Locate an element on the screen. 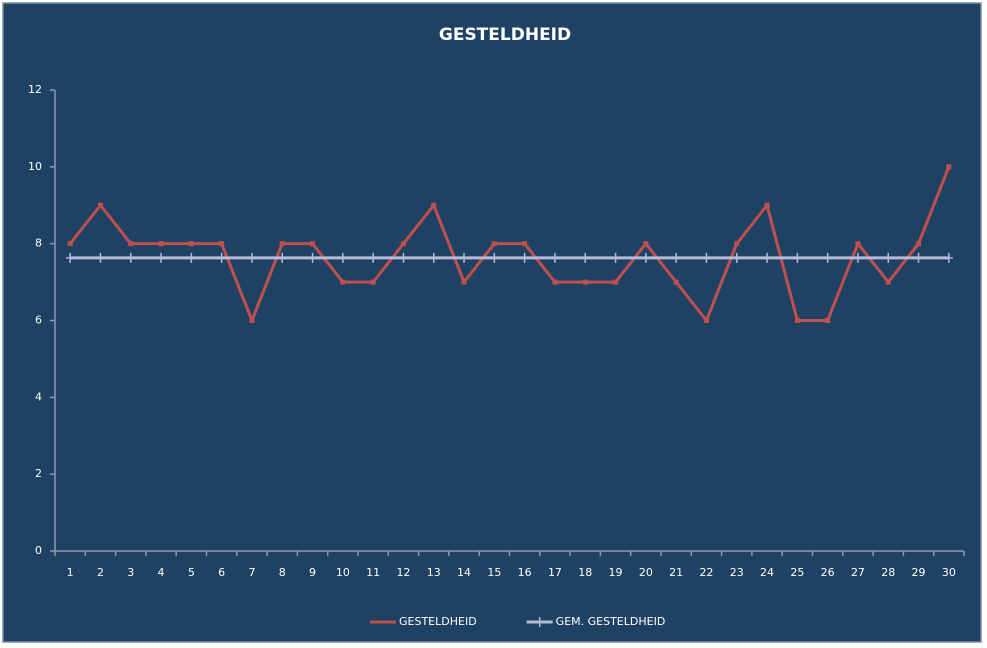 The image size is (987, 648). x-tick-label: 10 is located at coordinates (343, 572).